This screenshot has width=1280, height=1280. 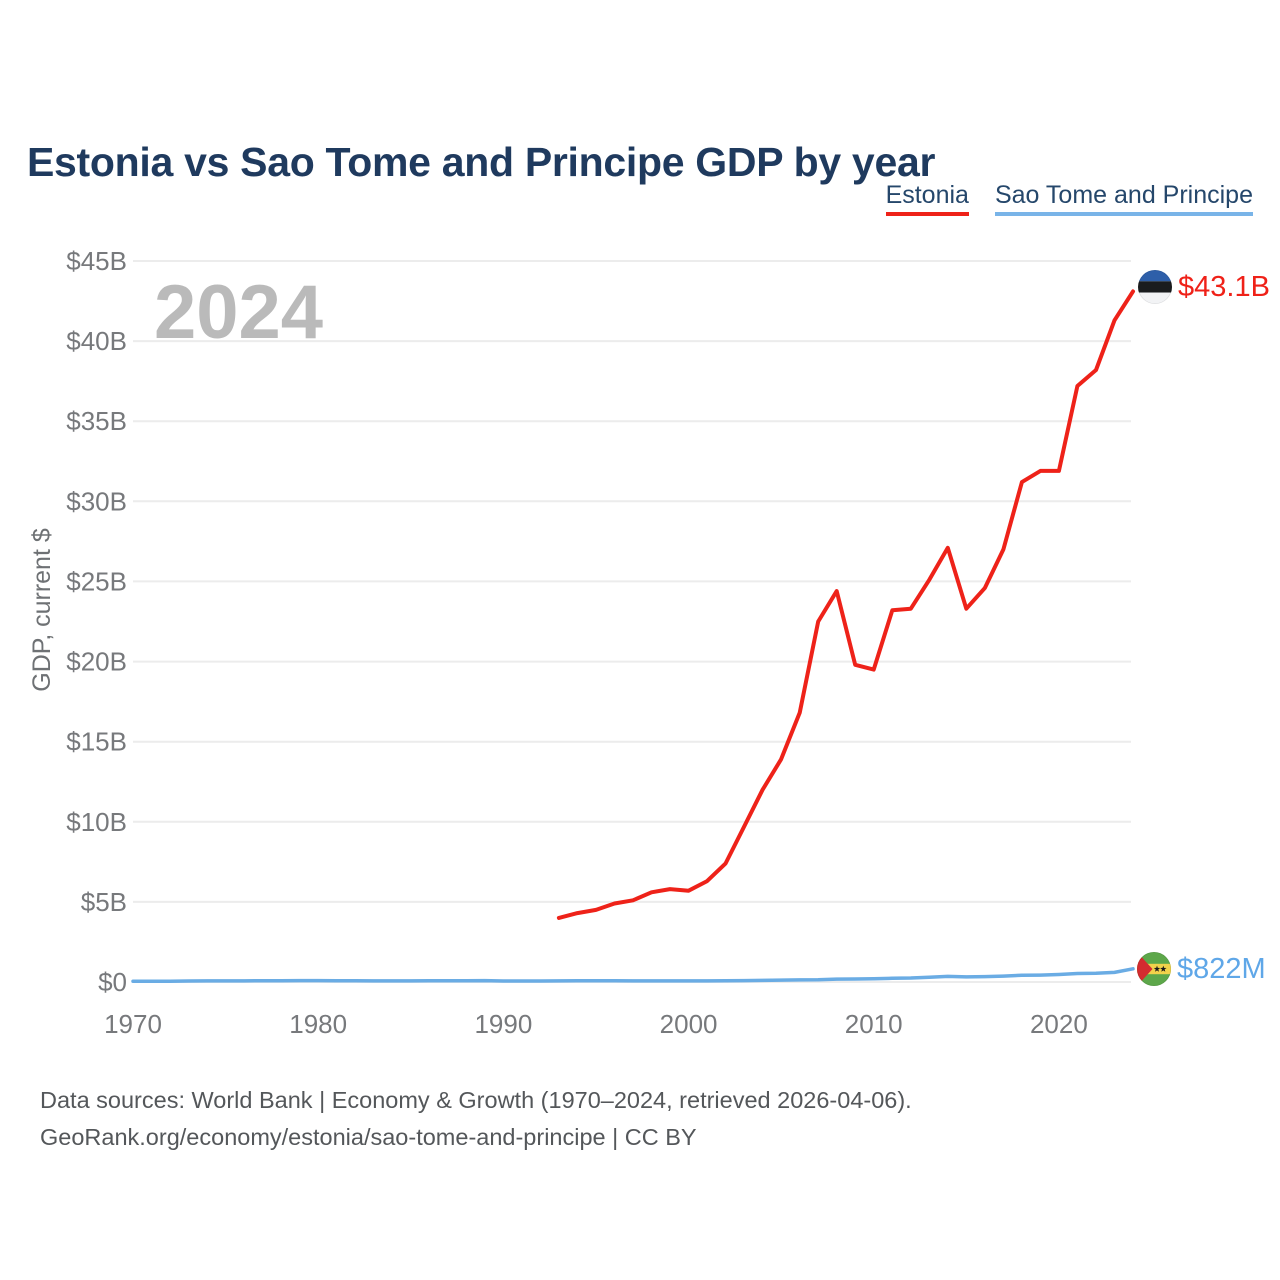 What do you see at coordinates (1123, 198) in the screenshot?
I see `legend-item-sao-tome: Sao Tome and Principe` at bounding box center [1123, 198].